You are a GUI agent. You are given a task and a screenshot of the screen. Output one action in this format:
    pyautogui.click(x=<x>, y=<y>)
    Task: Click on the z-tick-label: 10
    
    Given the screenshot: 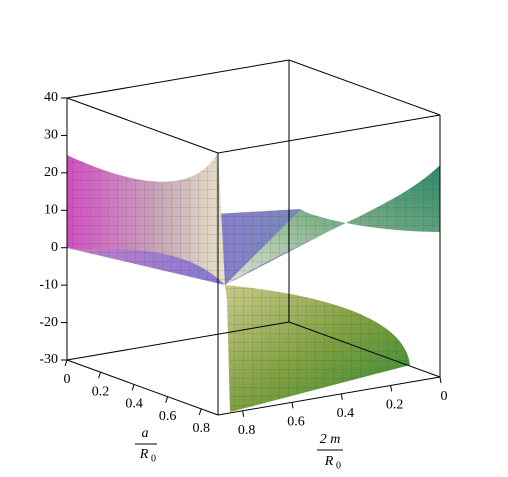 What is the action you would take?
    pyautogui.click(x=51, y=210)
    